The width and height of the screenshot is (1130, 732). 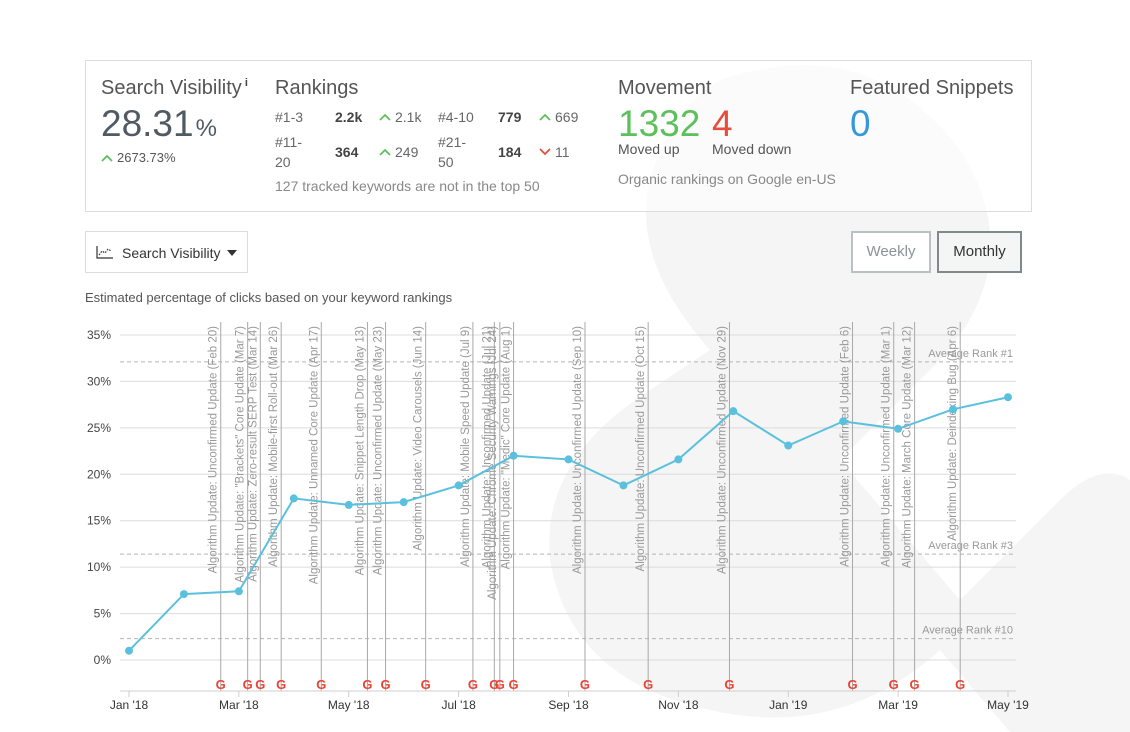 What do you see at coordinates (288, 152) in the screenshot?
I see `rank-range-label: #11-20` at bounding box center [288, 152].